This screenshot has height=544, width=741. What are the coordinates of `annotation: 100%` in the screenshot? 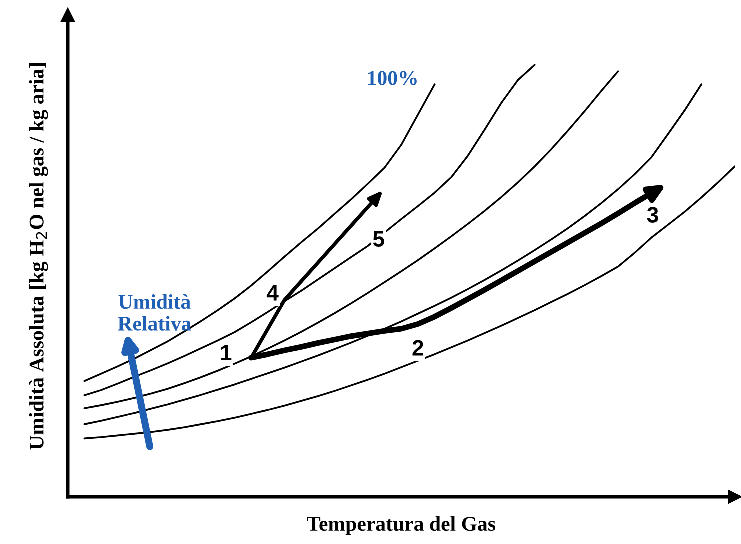 It's located at (392, 78).